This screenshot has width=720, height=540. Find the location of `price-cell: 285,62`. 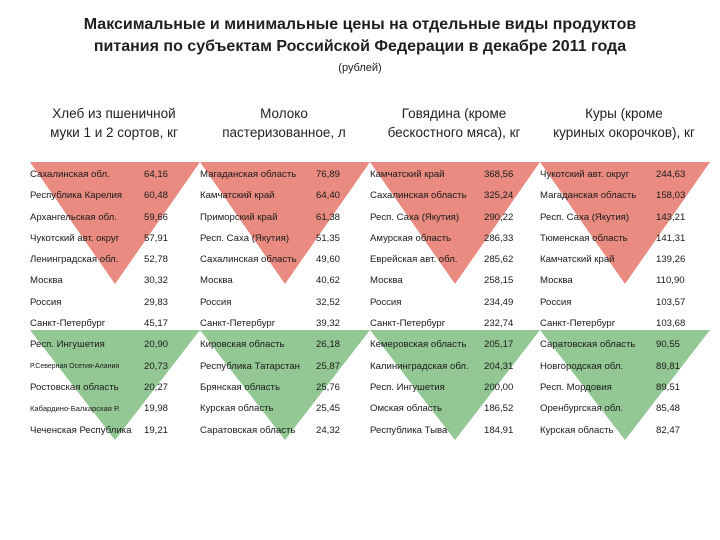

price-cell: 285,62 is located at coordinates (499, 260).